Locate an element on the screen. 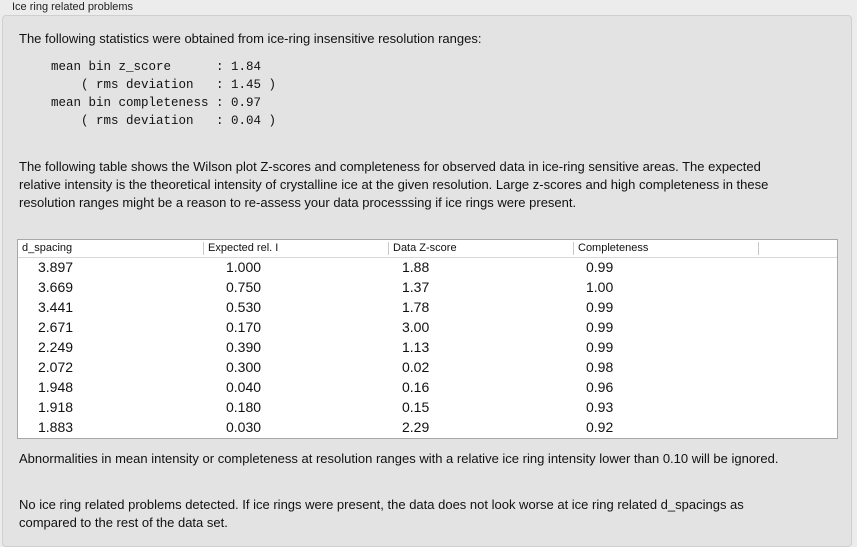  table-row: 1.883 0.030 2.29 0.92 is located at coordinates (427, 428).